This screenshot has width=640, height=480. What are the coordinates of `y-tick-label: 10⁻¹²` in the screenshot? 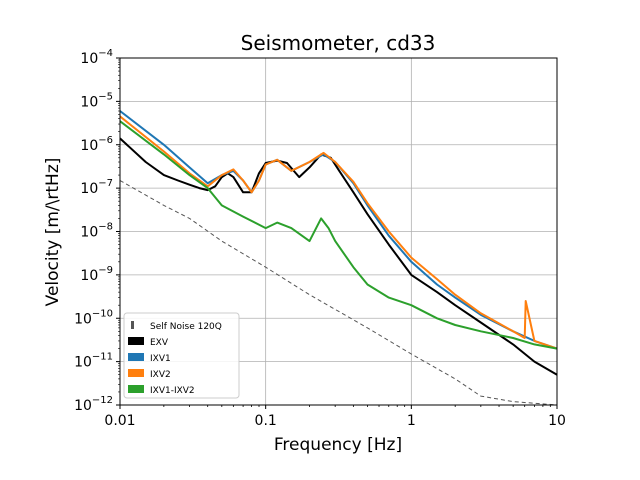 It's located at (93, 404).